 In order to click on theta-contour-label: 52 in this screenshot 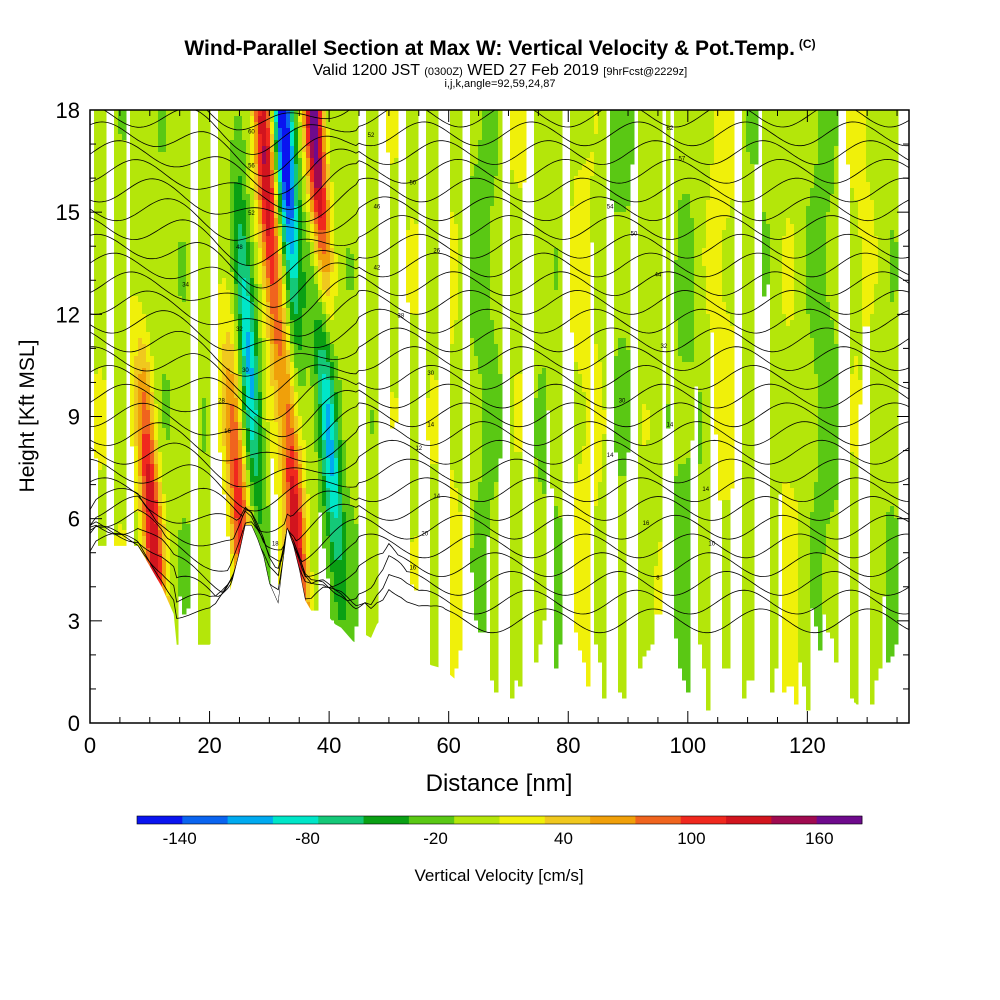, I will do `click(371, 136)`.